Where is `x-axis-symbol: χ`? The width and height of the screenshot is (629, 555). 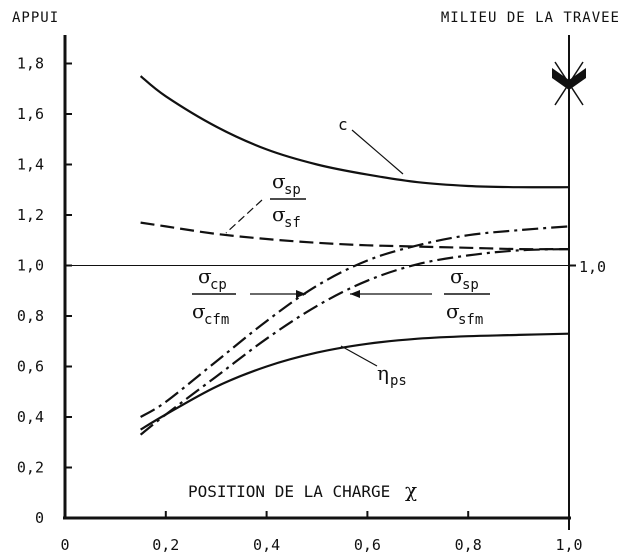
x-axis-symbol: χ is located at coordinates (411, 490).